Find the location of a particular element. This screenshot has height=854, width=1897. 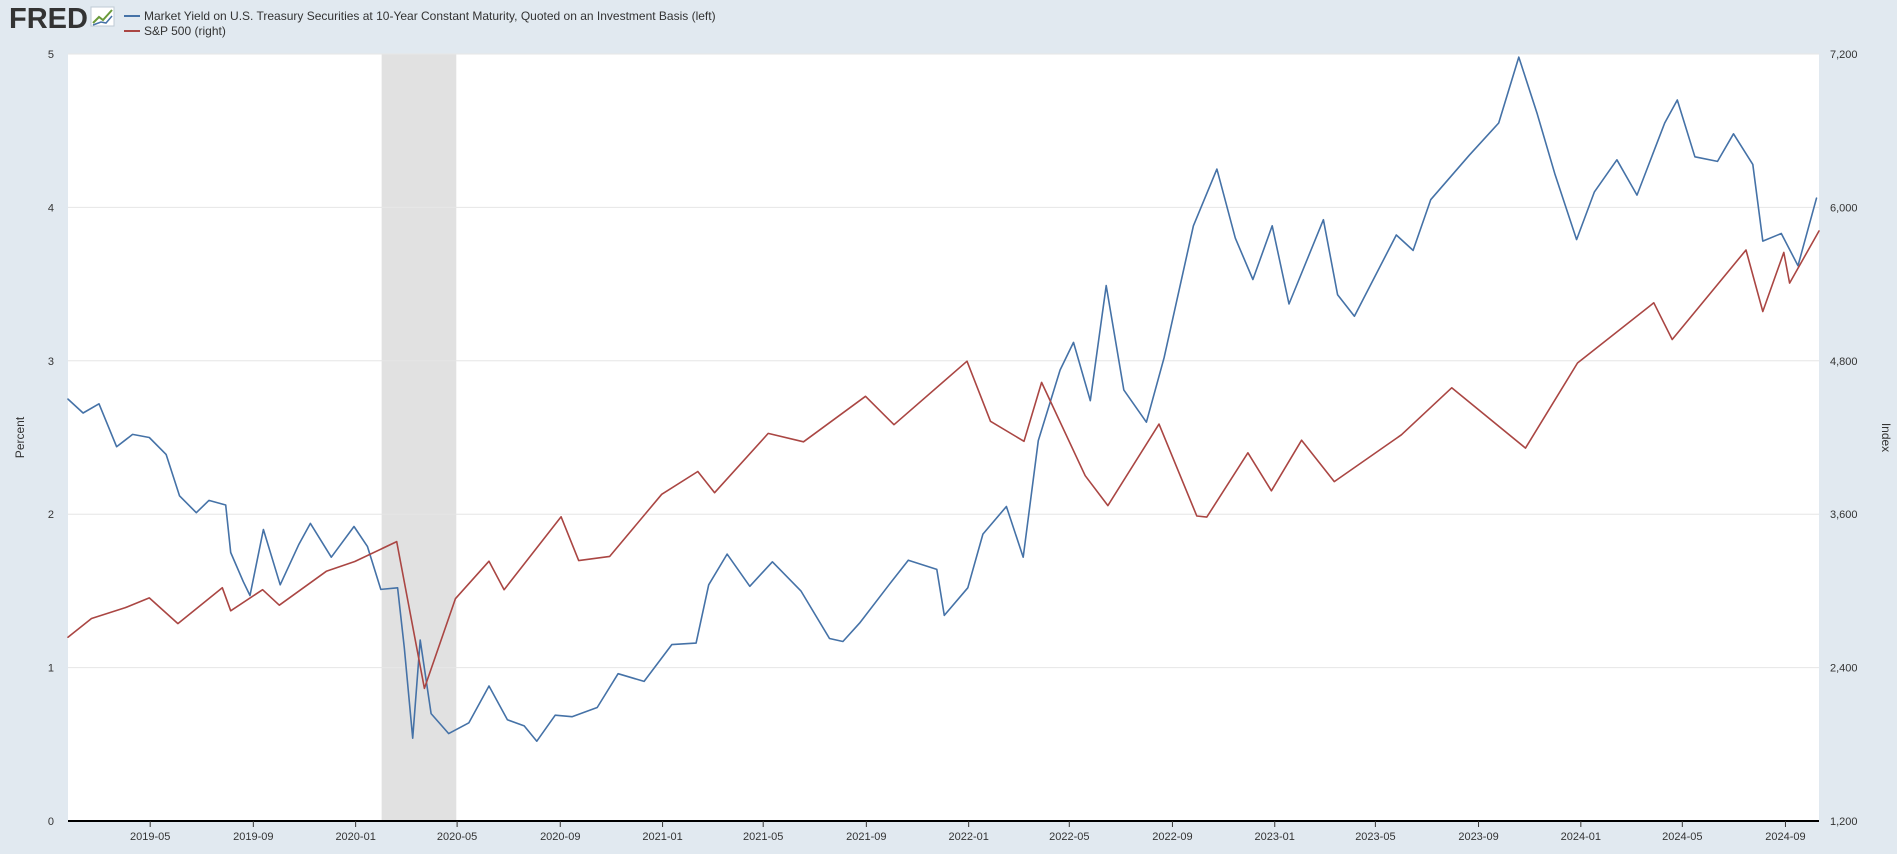

x-tick-label: 2023-01 is located at coordinates (1275, 837).